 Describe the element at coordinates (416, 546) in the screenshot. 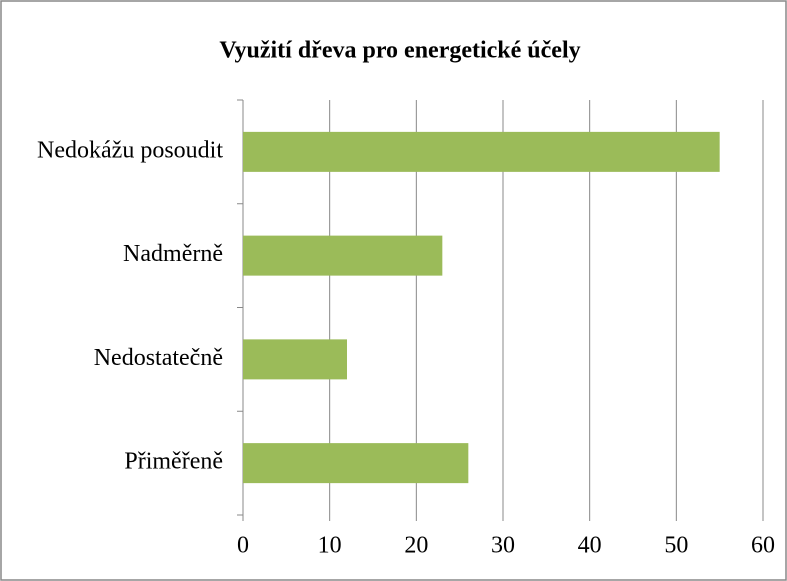

I see `x-tick-label: 20` at that location.